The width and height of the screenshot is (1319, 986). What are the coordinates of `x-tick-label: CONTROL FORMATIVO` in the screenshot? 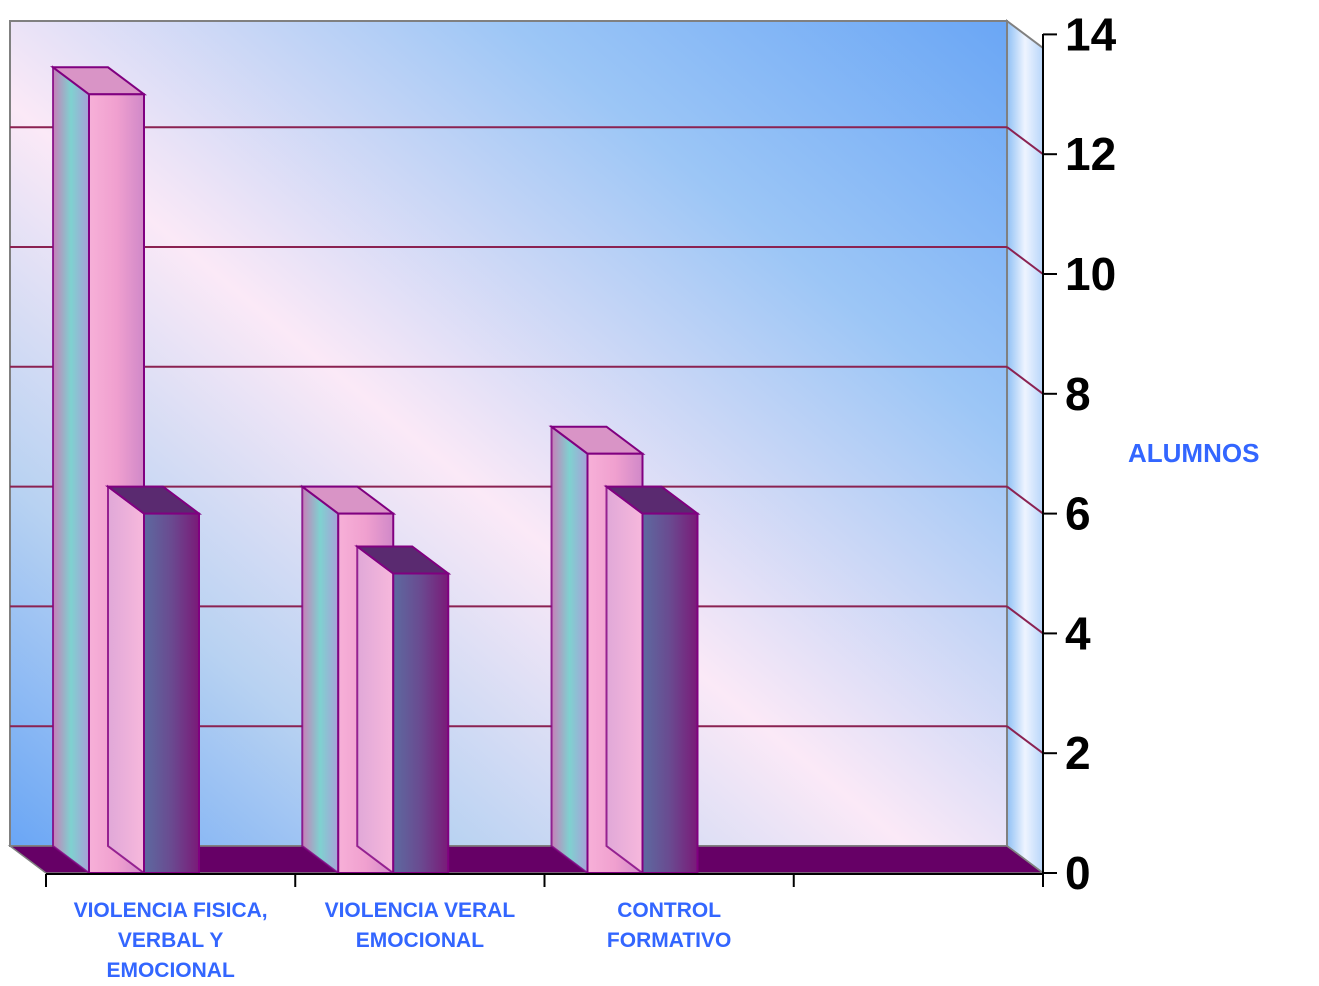 It's located at (669, 926).